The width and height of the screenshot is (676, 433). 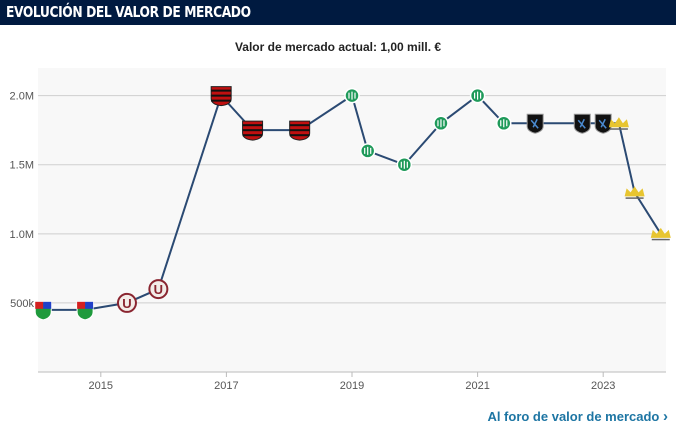 I want to click on x-tick-label: 2017, so click(x=226, y=386).